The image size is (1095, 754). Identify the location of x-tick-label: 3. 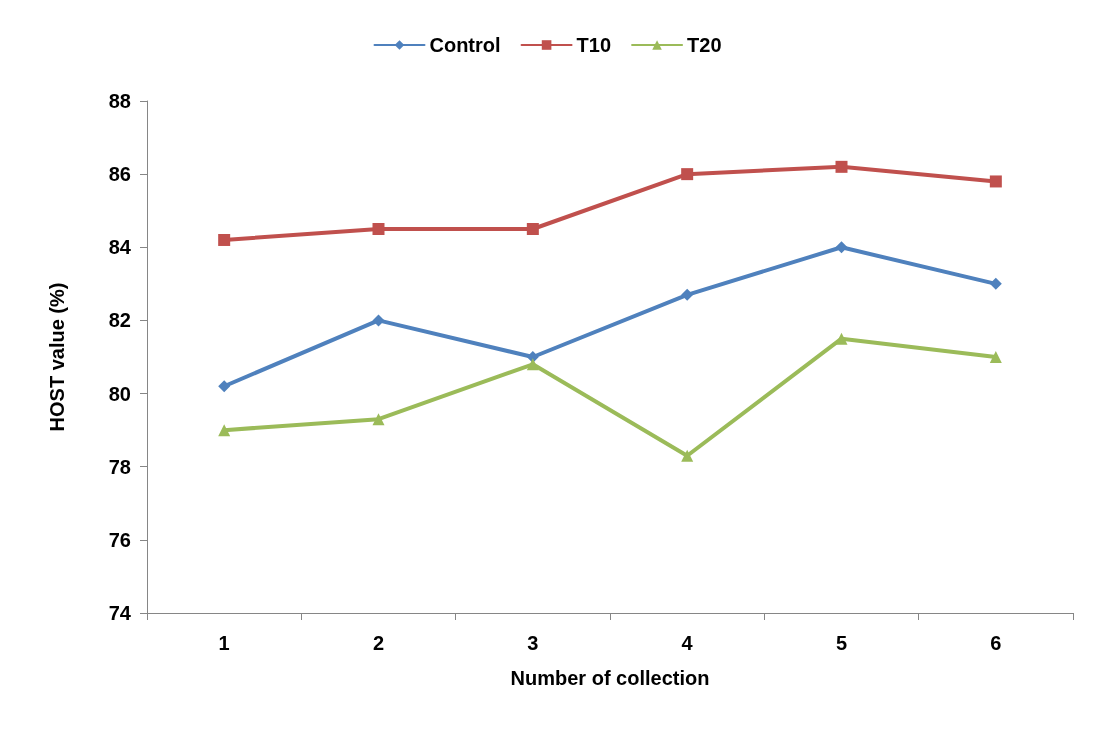
(533, 643).